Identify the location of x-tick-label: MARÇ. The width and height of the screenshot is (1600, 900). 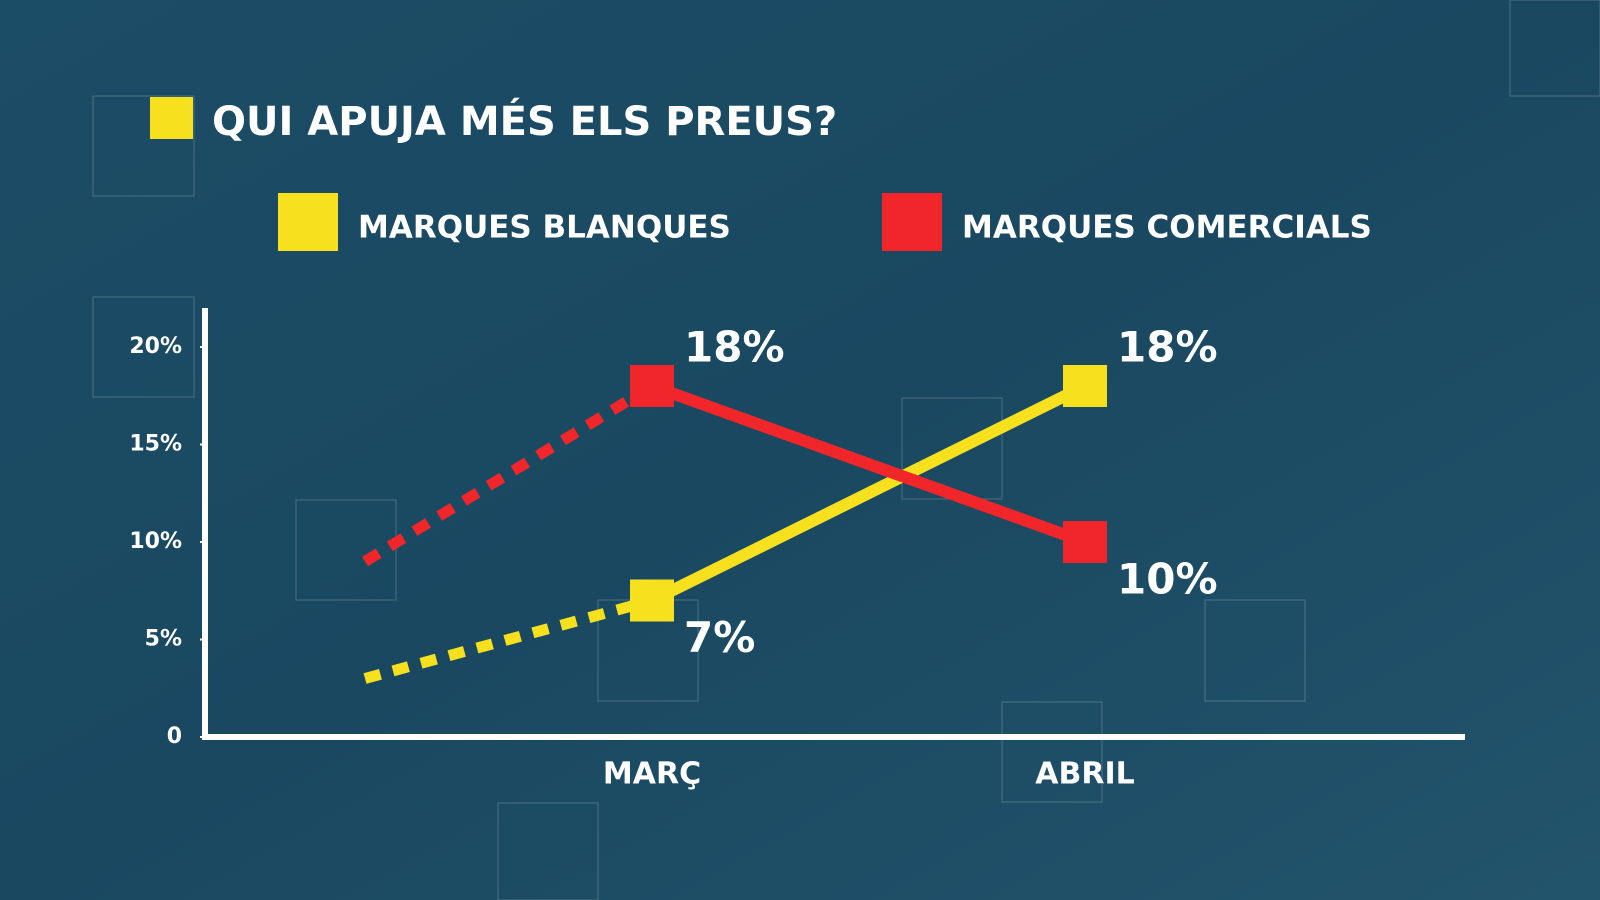
(652, 774).